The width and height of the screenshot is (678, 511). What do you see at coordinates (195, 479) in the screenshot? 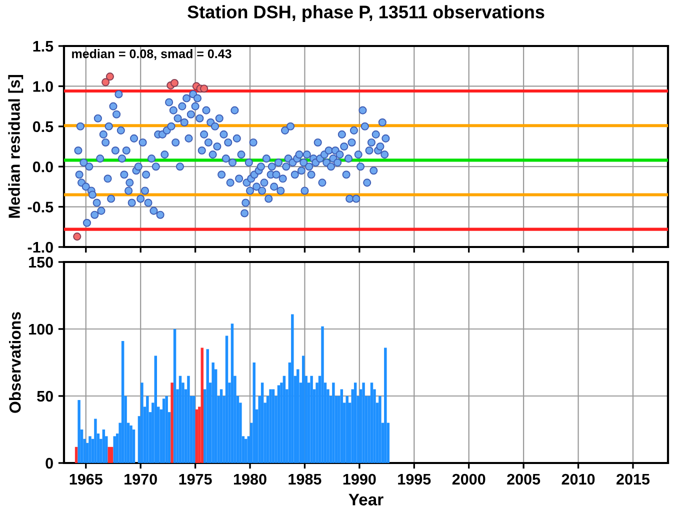
I see `x-tick-label: 1975` at bounding box center [195, 479].